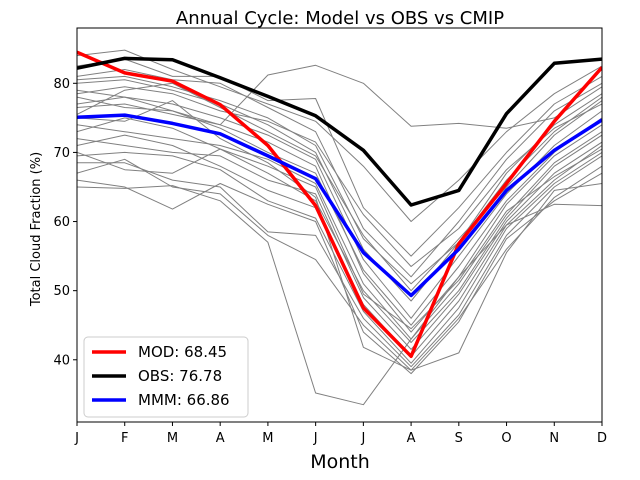  I want to click on x-tick-label-8: A, so click(411, 438).